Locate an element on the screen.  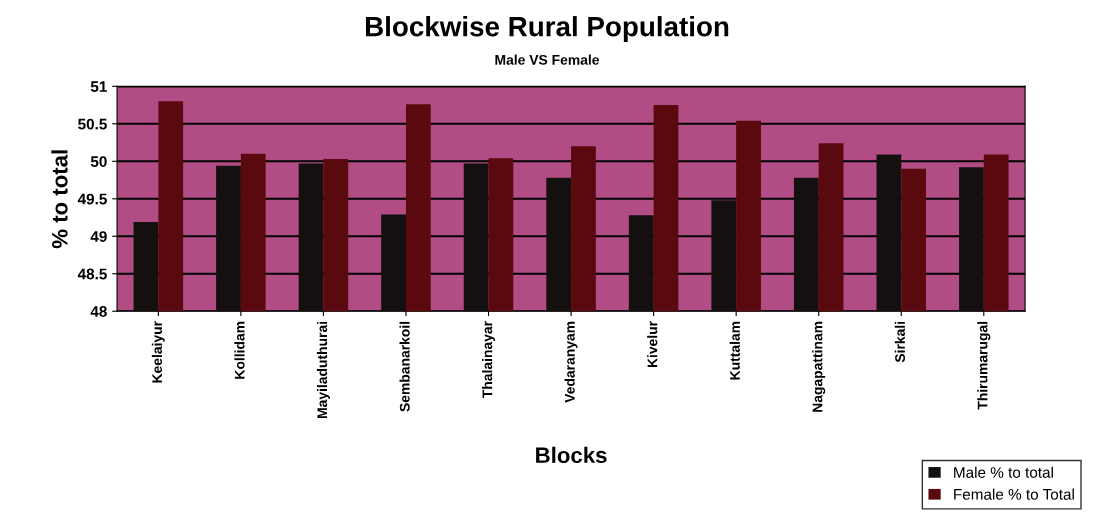
y-axis-title: % to total is located at coordinates (59, 199).